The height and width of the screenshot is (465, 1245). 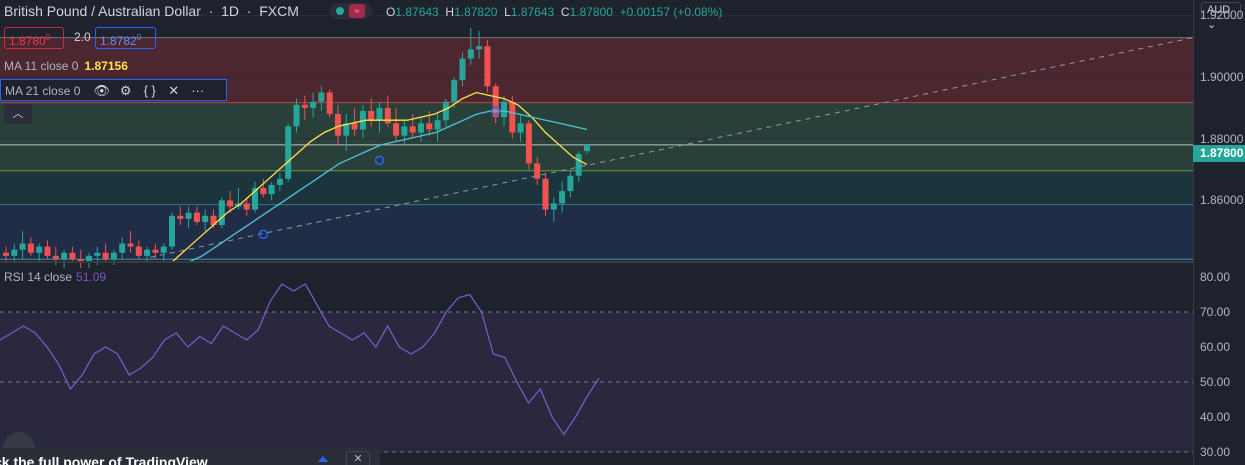 I want to click on ma11-label: MA 11 close 0, so click(x=41, y=66).